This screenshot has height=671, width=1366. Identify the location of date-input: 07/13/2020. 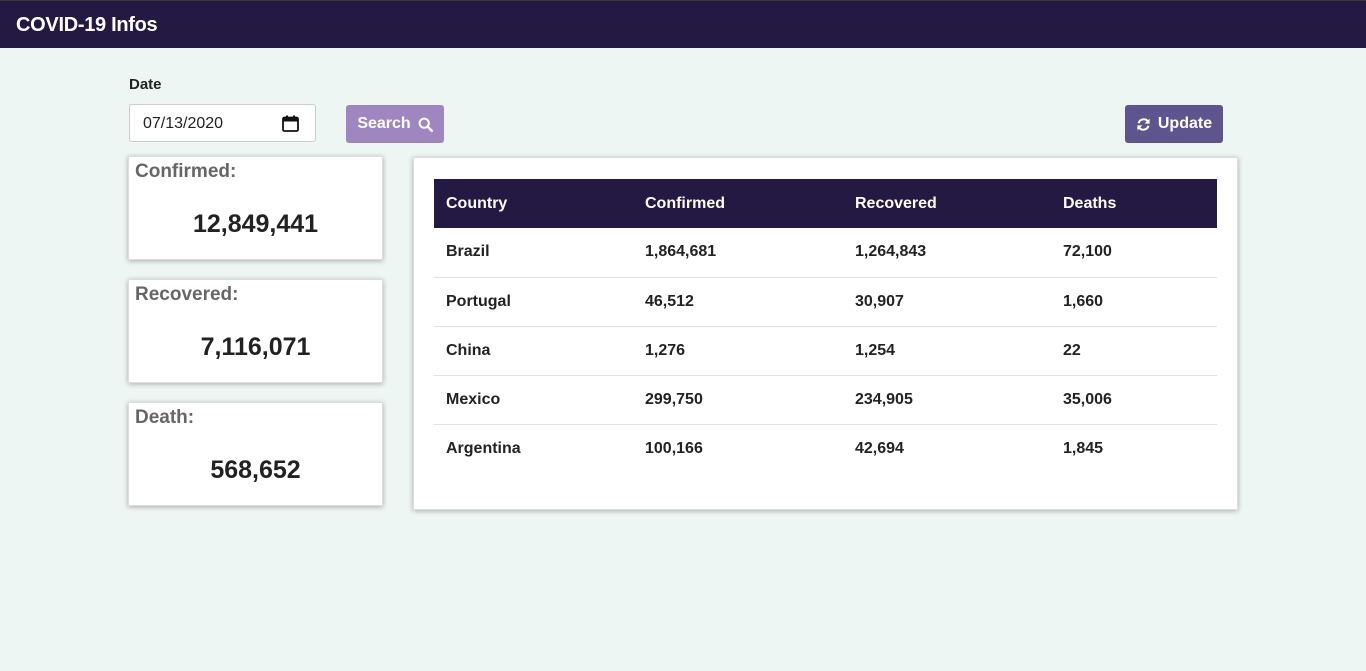
(222, 123).